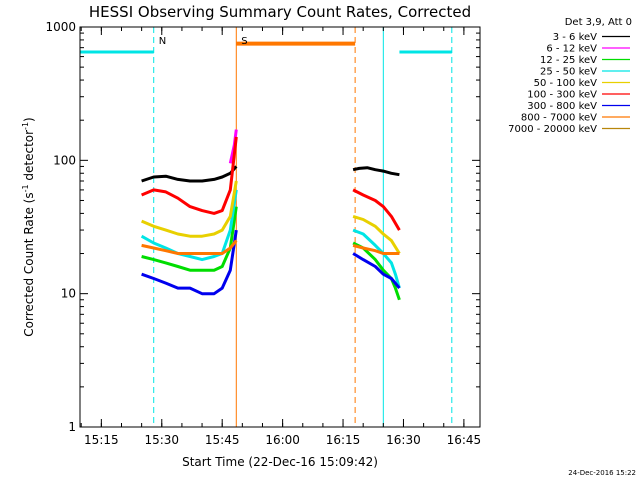 The width and height of the screenshot is (640, 480). I want to click on x-tick-label-2: 15:45, so click(222, 440).